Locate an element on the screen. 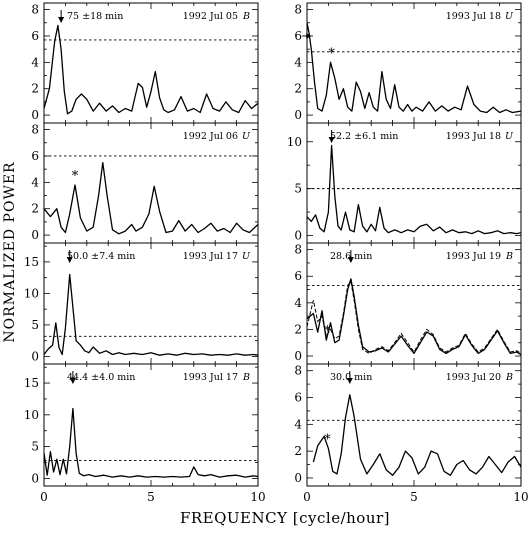 Image resolution: width=529 pixels, height=534 pixels. panel-right-3: 0 5 10 0 2 4 6 8 30.0 min 1993 Jul 20 B * is located at coordinates (411, 433).